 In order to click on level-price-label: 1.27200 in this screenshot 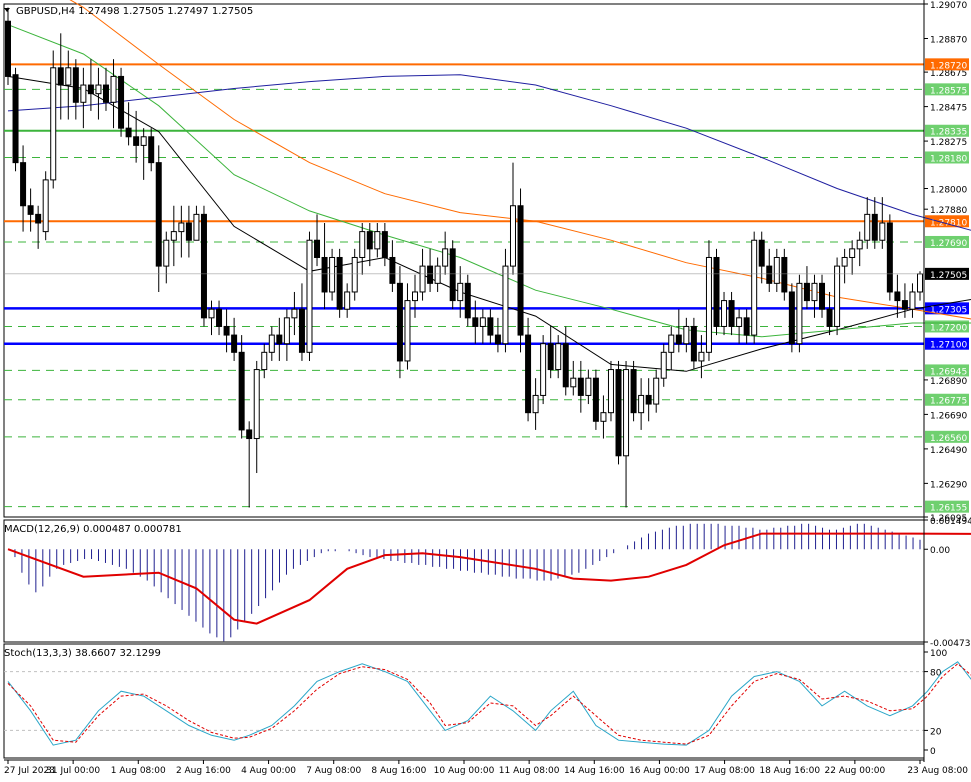, I will do `click(948, 328)`.